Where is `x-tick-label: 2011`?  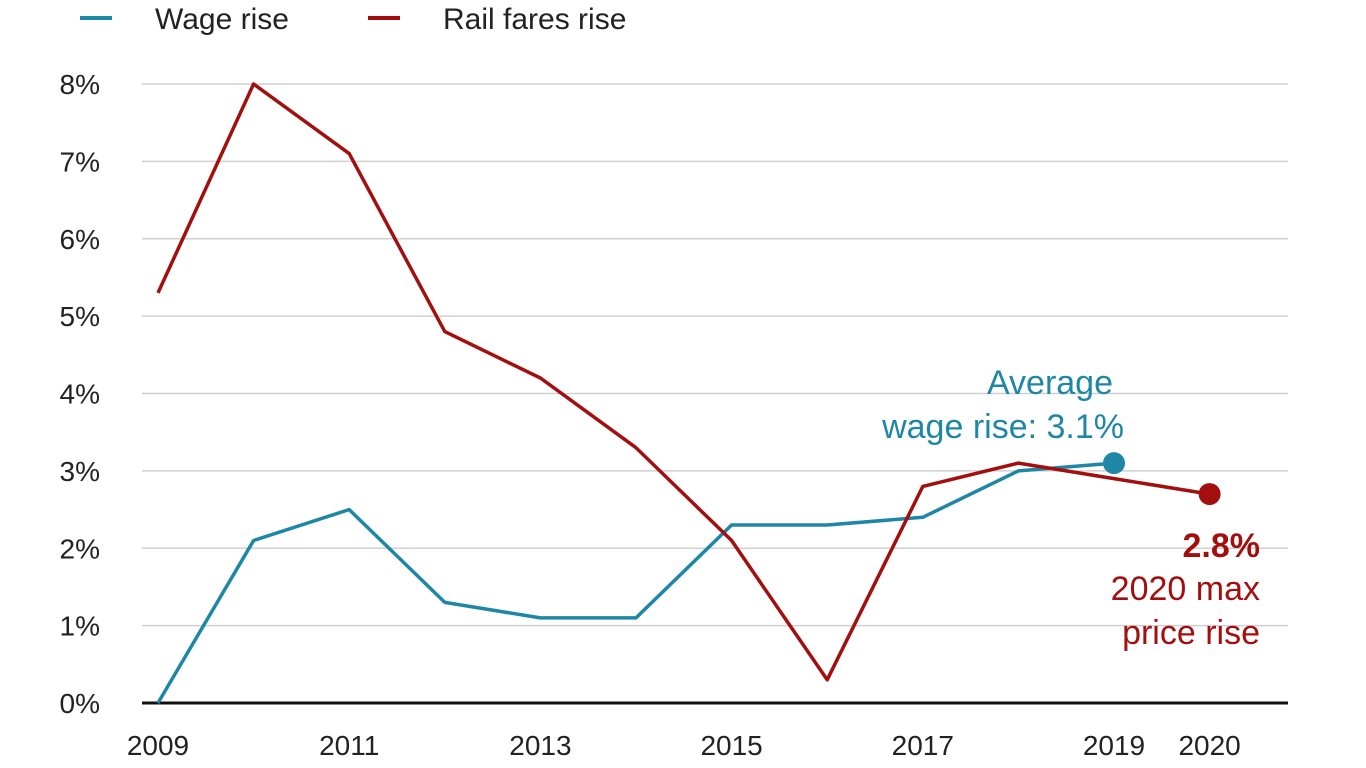
x-tick-label: 2011 is located at coordinates (349, 745).